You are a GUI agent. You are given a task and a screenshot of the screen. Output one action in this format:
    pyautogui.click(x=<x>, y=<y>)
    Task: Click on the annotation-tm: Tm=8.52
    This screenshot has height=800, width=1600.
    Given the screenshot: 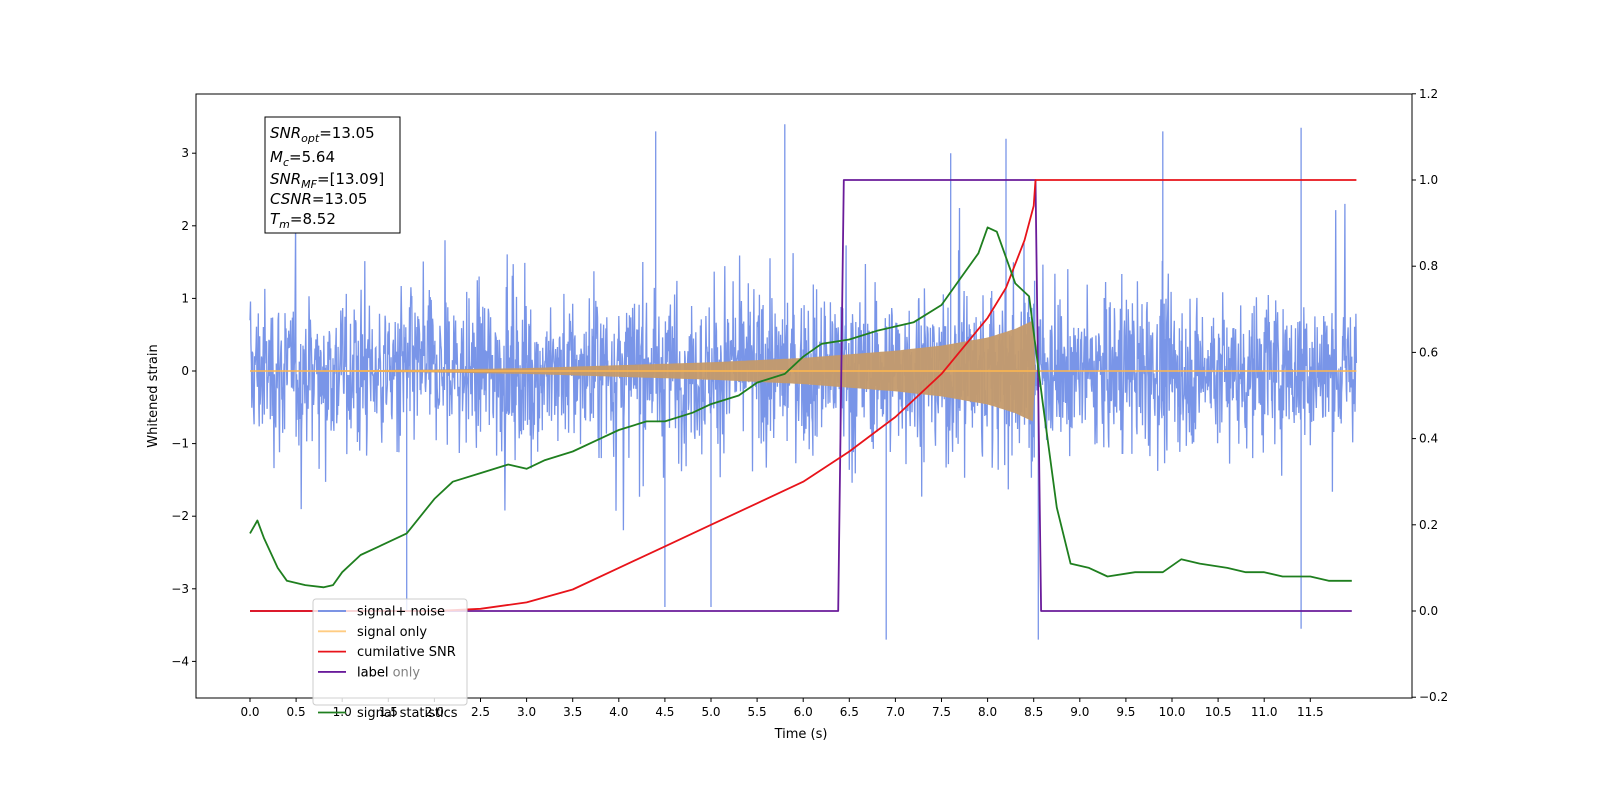 What is the action you would take?
    pyautogui.click(x=303, y=220)
    